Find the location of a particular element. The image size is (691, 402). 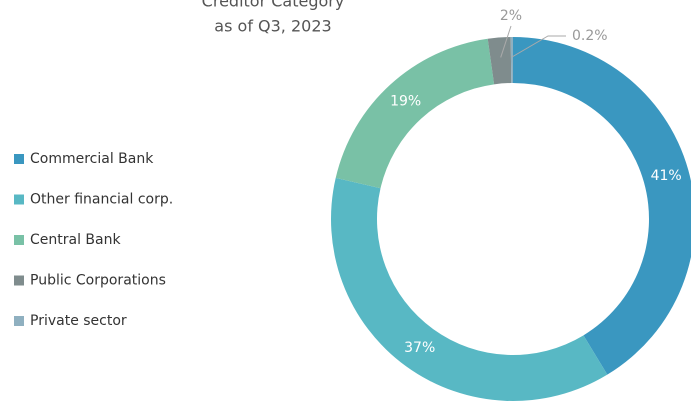

data-label: 37% is located at coordinates (419, 348).